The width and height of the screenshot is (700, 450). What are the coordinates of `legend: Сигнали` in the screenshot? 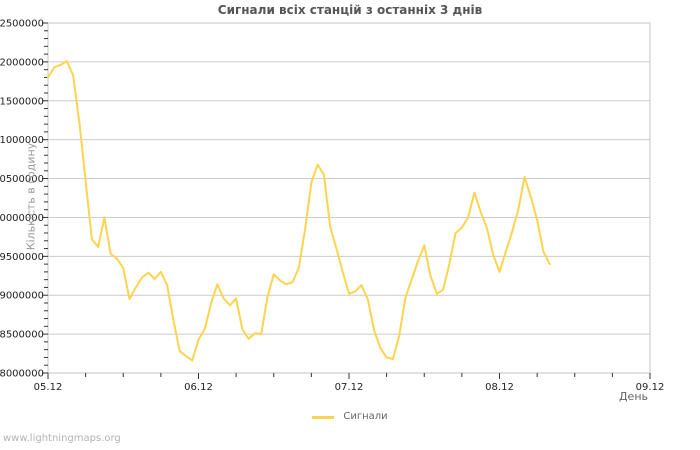 It's located at (350, 416).